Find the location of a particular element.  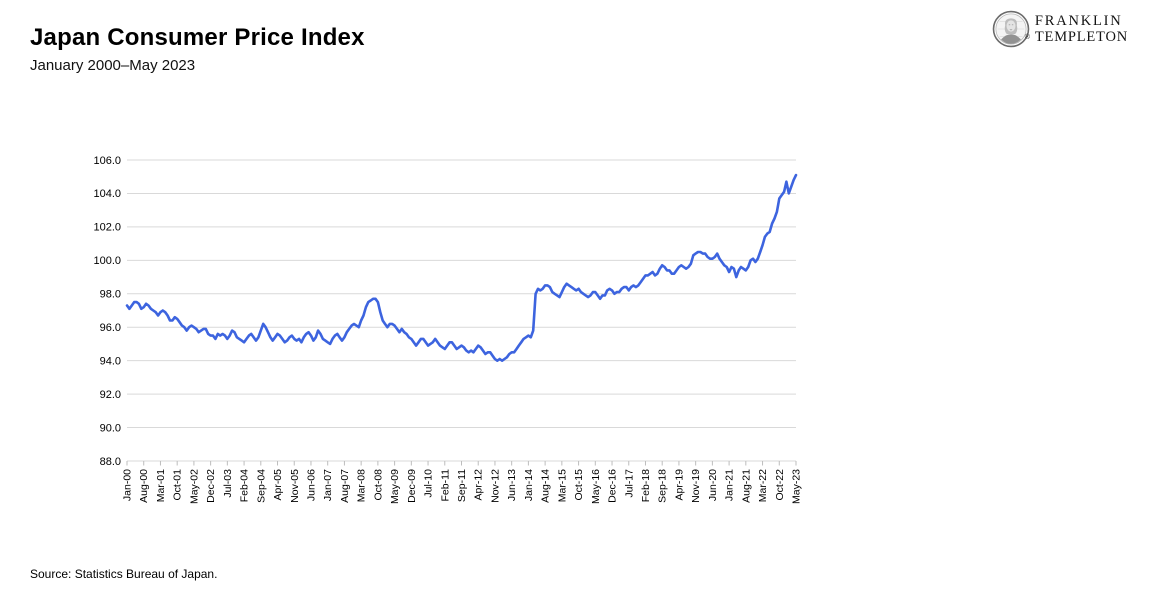

franklin-portrait-icon is located at coordinates (1010, 29).